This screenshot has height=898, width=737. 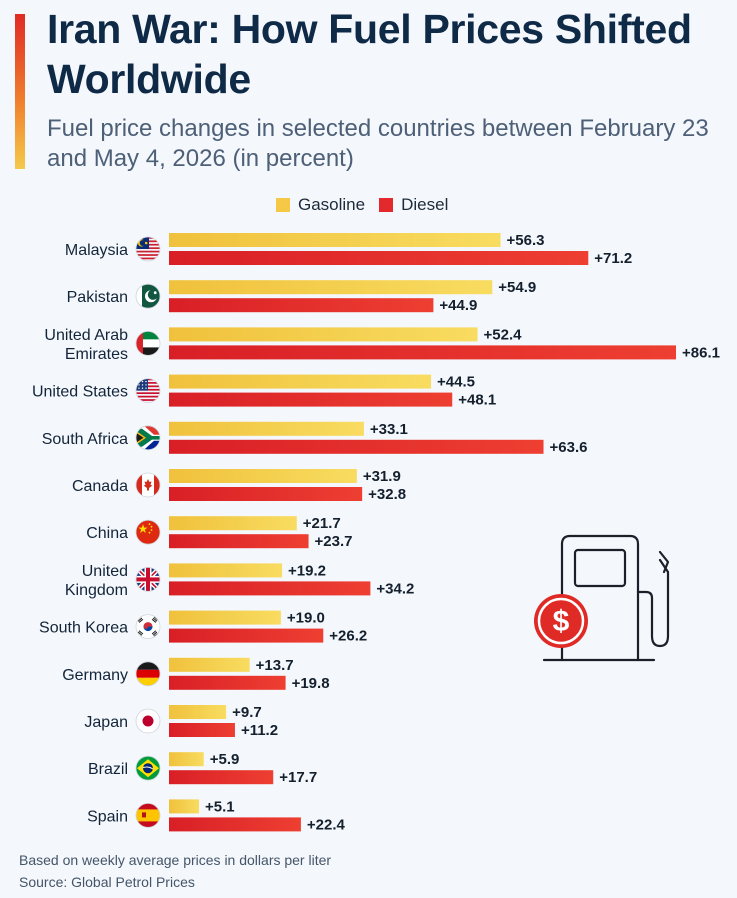 I want to click on gasoline-value-label: +9.7, so click(x=247, y=712).